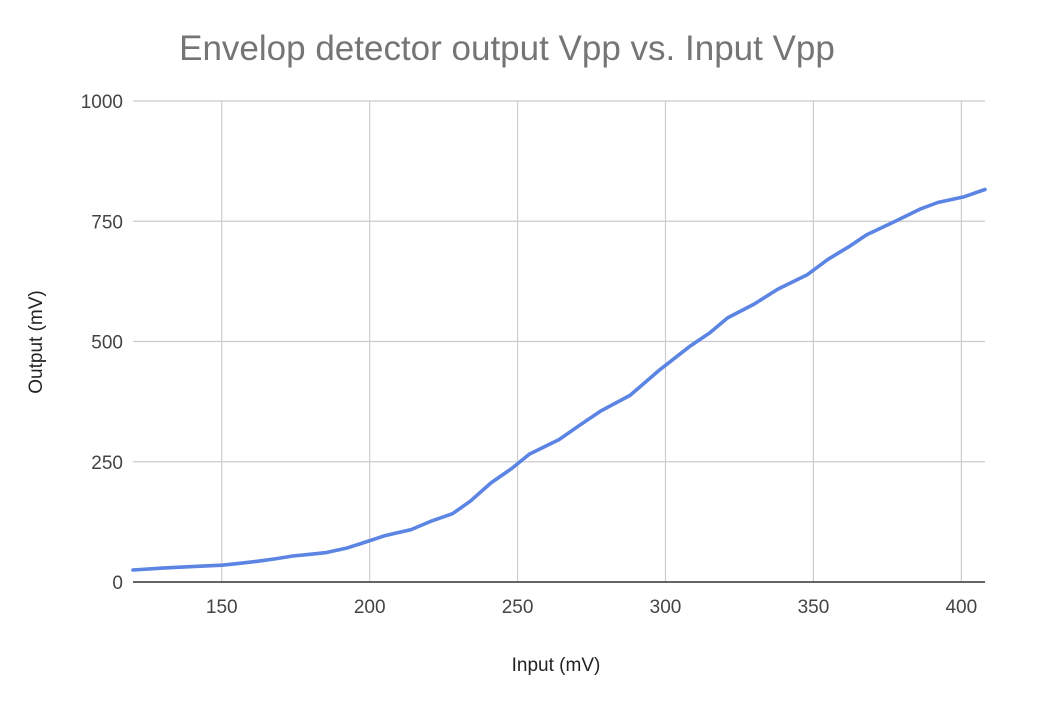 This screenshot has width=1050, height=716. I want to click on y-tick-label: 0, so click(117, 583).